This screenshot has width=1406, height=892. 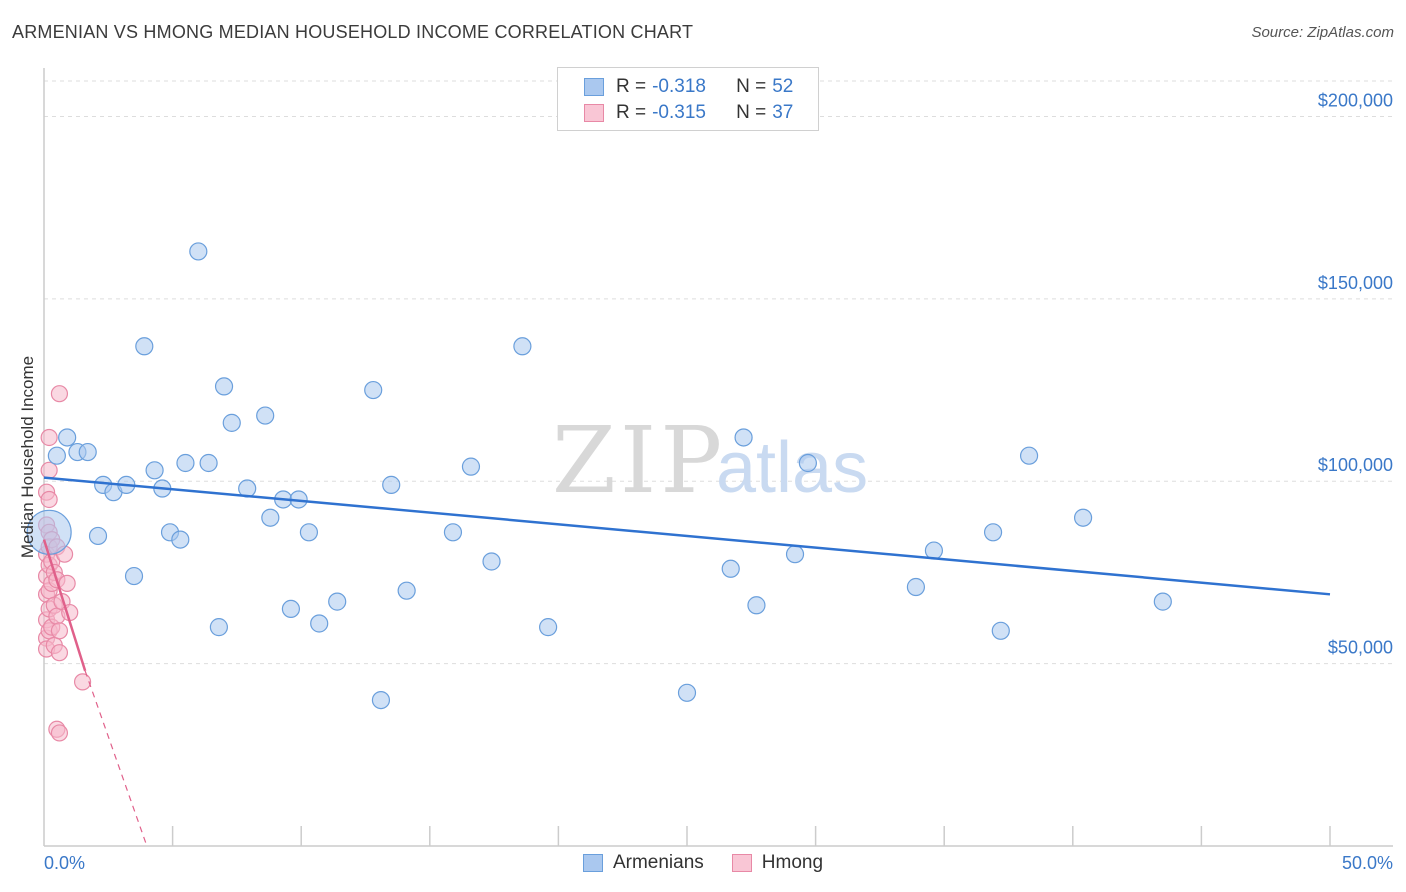 What do you see at coordinates (1355, 373) in the screenshot?
I see `y-tick-labels: $50,000 $100,000 $150,000 $200,000` at bounding box center [1355, 373].